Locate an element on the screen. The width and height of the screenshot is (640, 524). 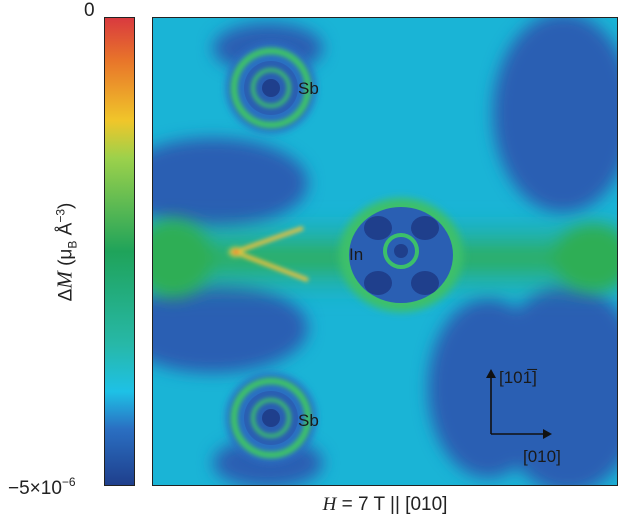
axis-label-right: [010] is located at coordinates (542, 456).